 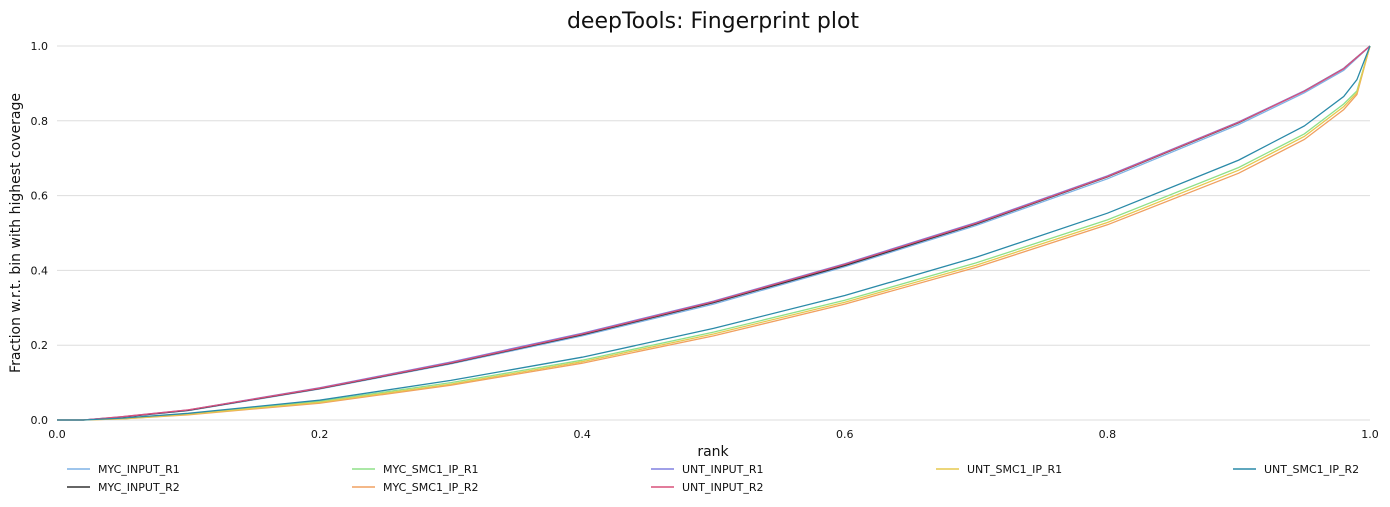 I want to click on x-tick-label: 0.2, so click(x=320, y=434).